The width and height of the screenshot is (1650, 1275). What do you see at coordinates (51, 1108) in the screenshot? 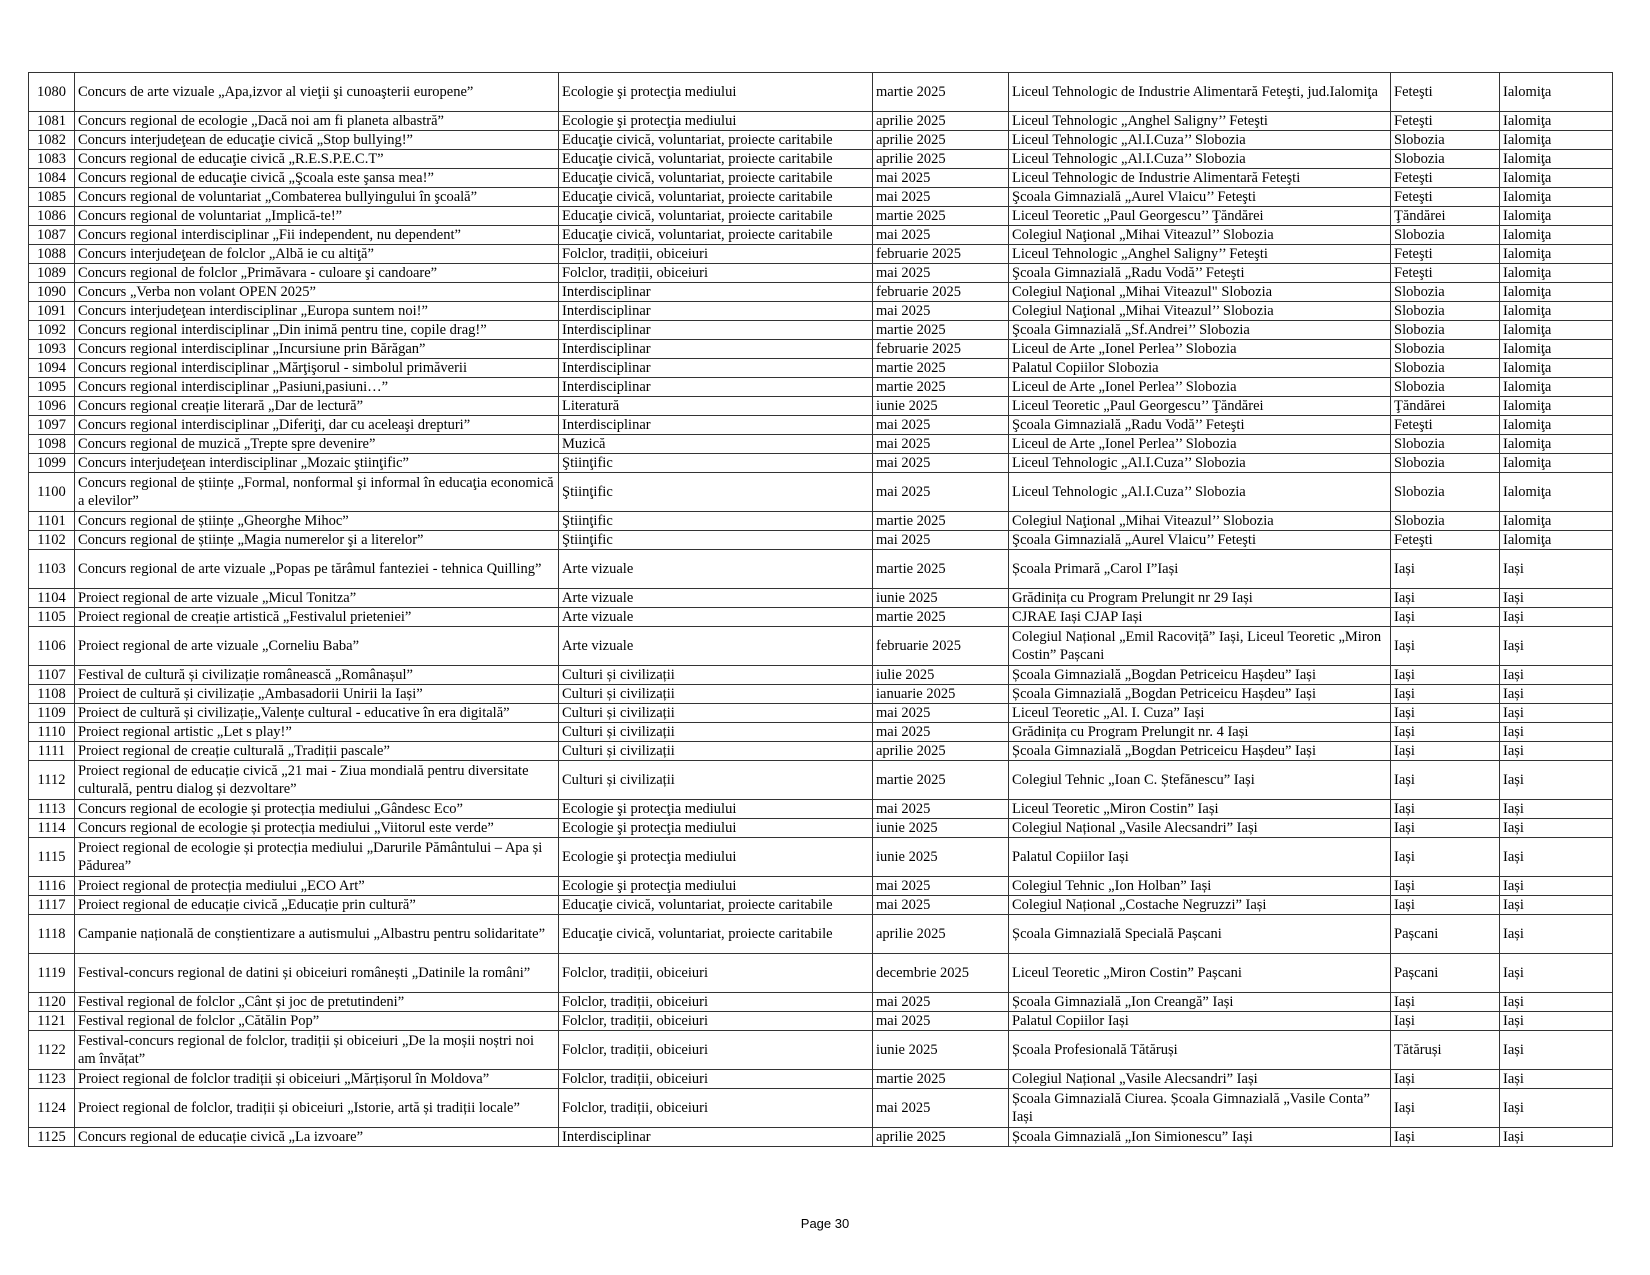
I see `cell-number: 1124` at bounding box center [51, 1108].